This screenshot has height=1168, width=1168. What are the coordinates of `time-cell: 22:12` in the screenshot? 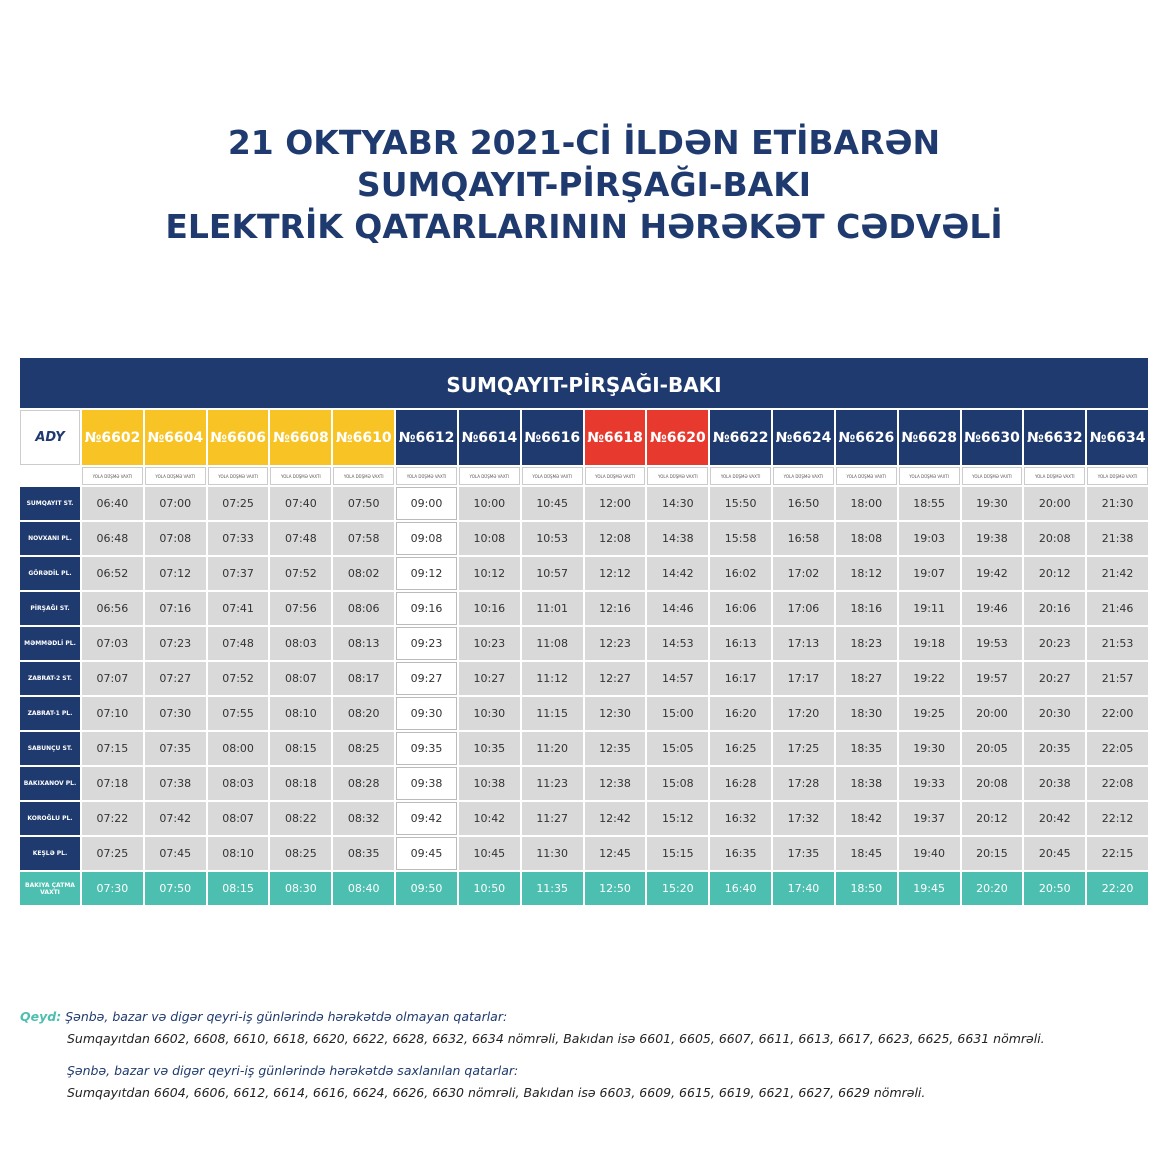 It's located at (1117, 818).